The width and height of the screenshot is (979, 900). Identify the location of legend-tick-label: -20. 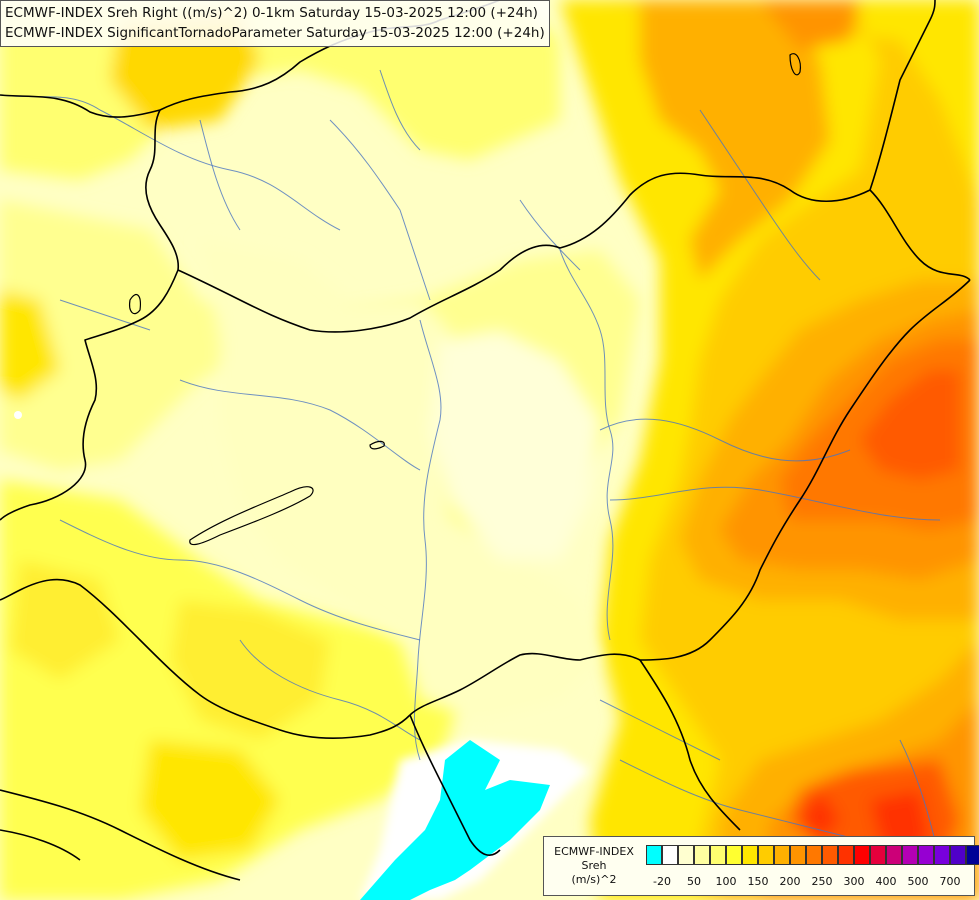
(662, 881).